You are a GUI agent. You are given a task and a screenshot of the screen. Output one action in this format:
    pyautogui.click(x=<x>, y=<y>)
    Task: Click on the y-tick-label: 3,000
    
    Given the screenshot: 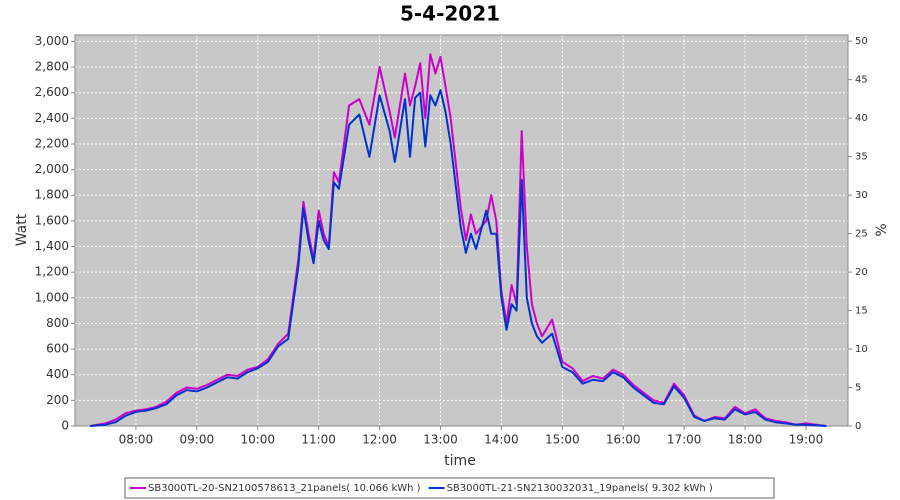 What is the action you would take?
    pyautogui.click(x=52, y=41)
    